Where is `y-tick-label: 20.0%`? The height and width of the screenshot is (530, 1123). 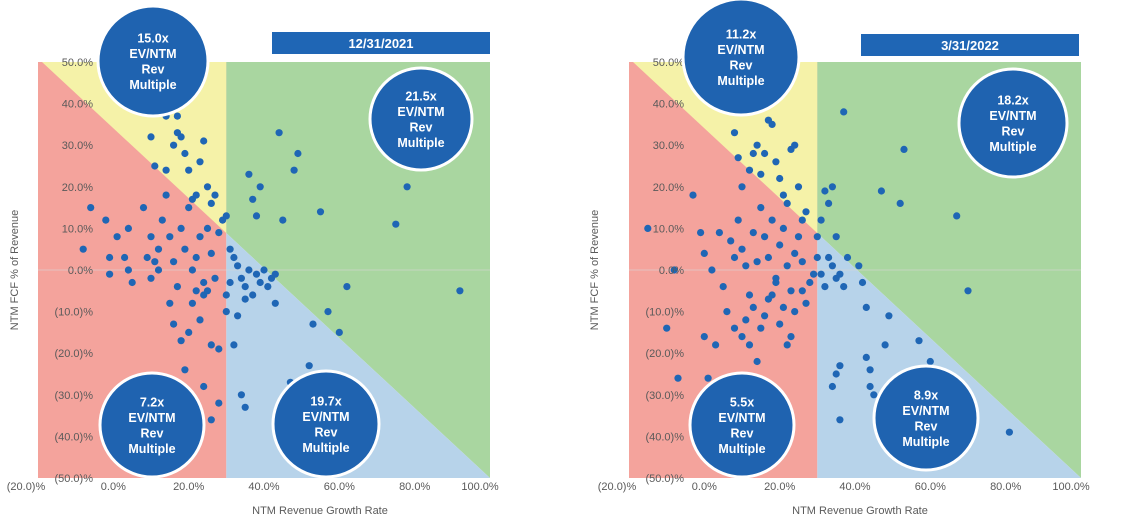
y-tick-label: 20.0% is located at coordinates (77, 188).